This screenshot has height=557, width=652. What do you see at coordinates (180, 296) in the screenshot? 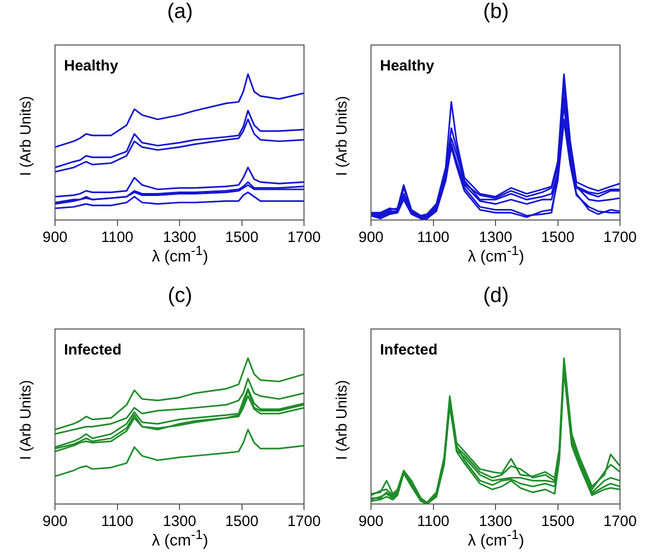
I see `chart-title: (c)` at bounding box center [180, 296].